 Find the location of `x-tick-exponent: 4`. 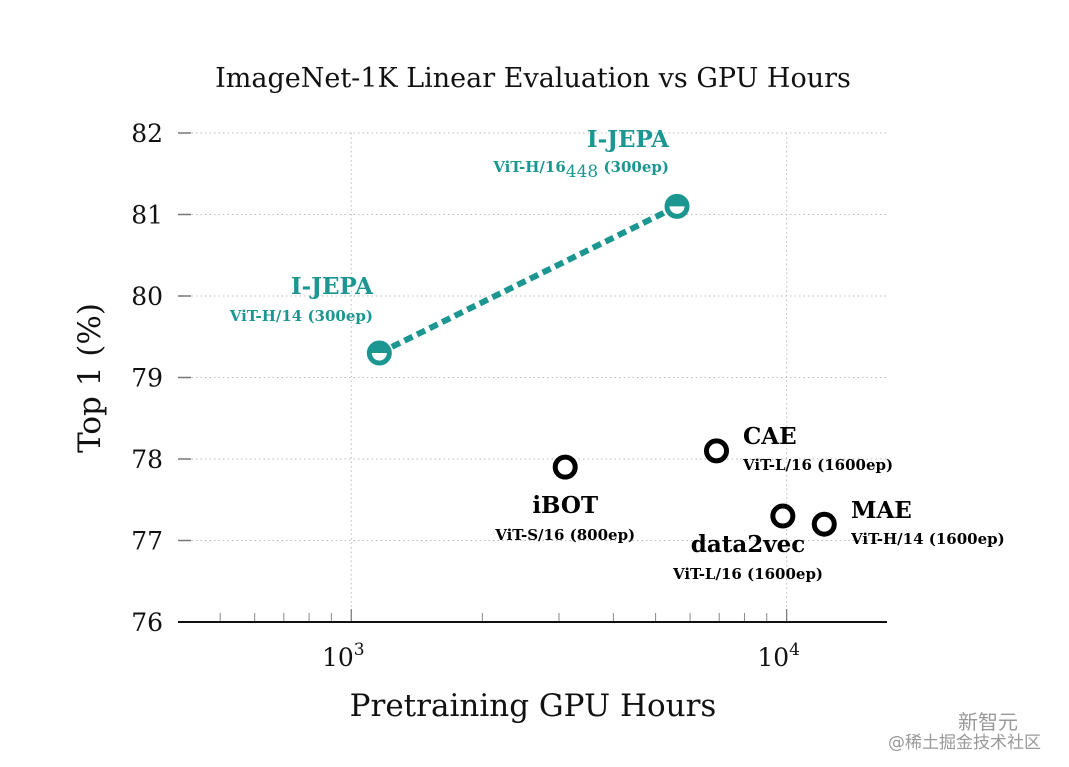

x-tick-exponent: 4 is located at coordinates (794, 650).